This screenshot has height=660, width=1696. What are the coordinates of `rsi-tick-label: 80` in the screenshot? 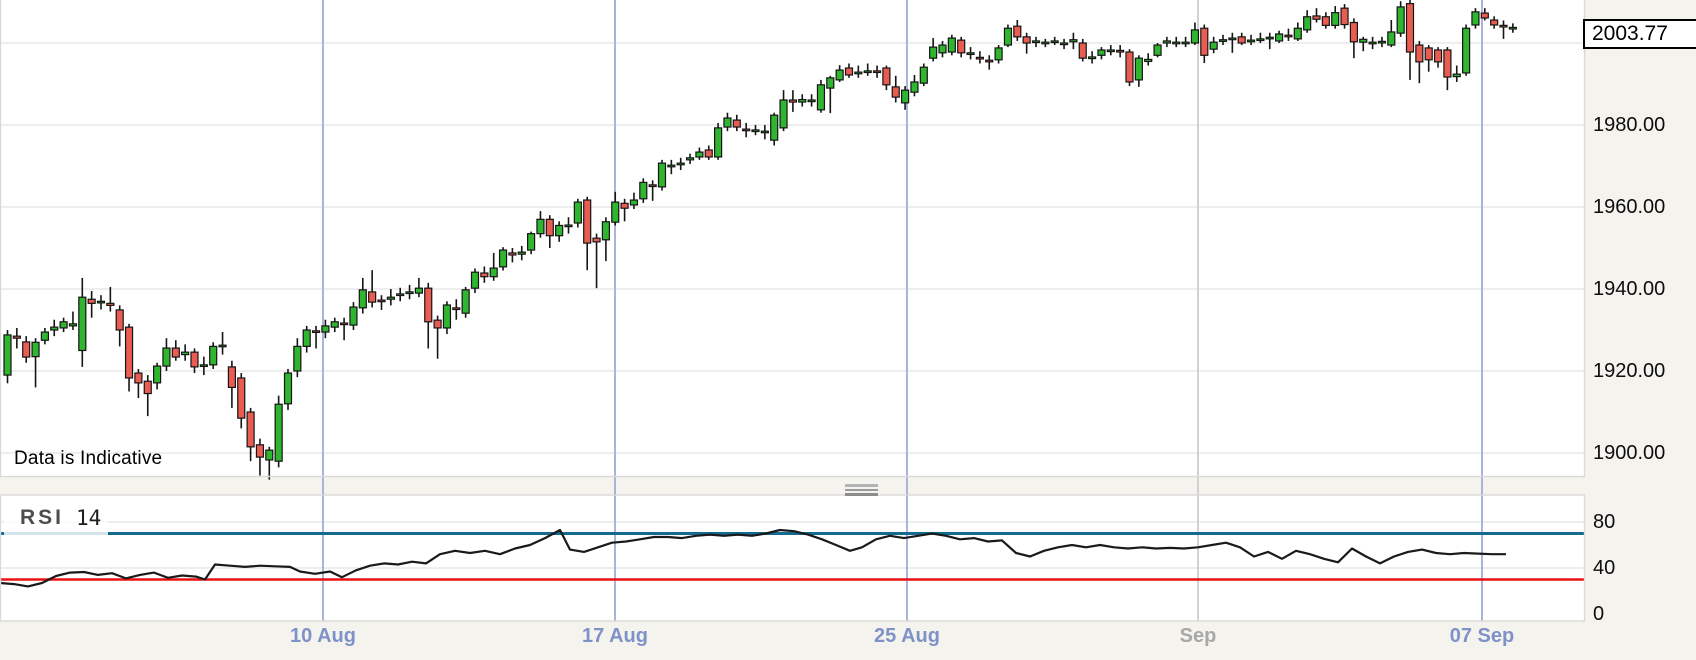 It's located at (1604, 522).